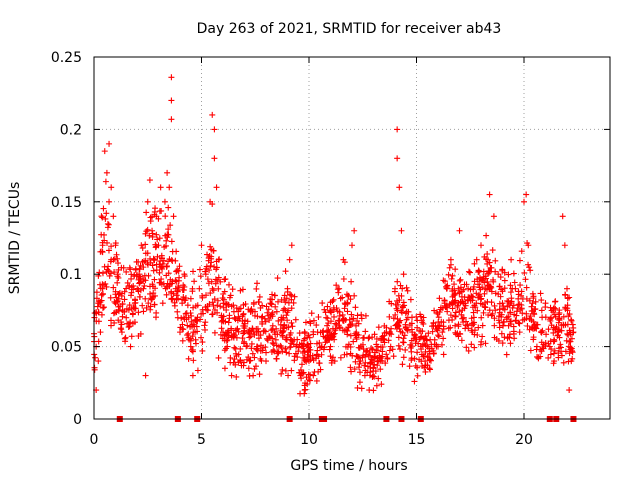 This screenshot has height=480, width=640. What do you see at coordinates (201, 440) in the screenshot?
I see `x-tick-label: 5` at bounding box center [201, 440].